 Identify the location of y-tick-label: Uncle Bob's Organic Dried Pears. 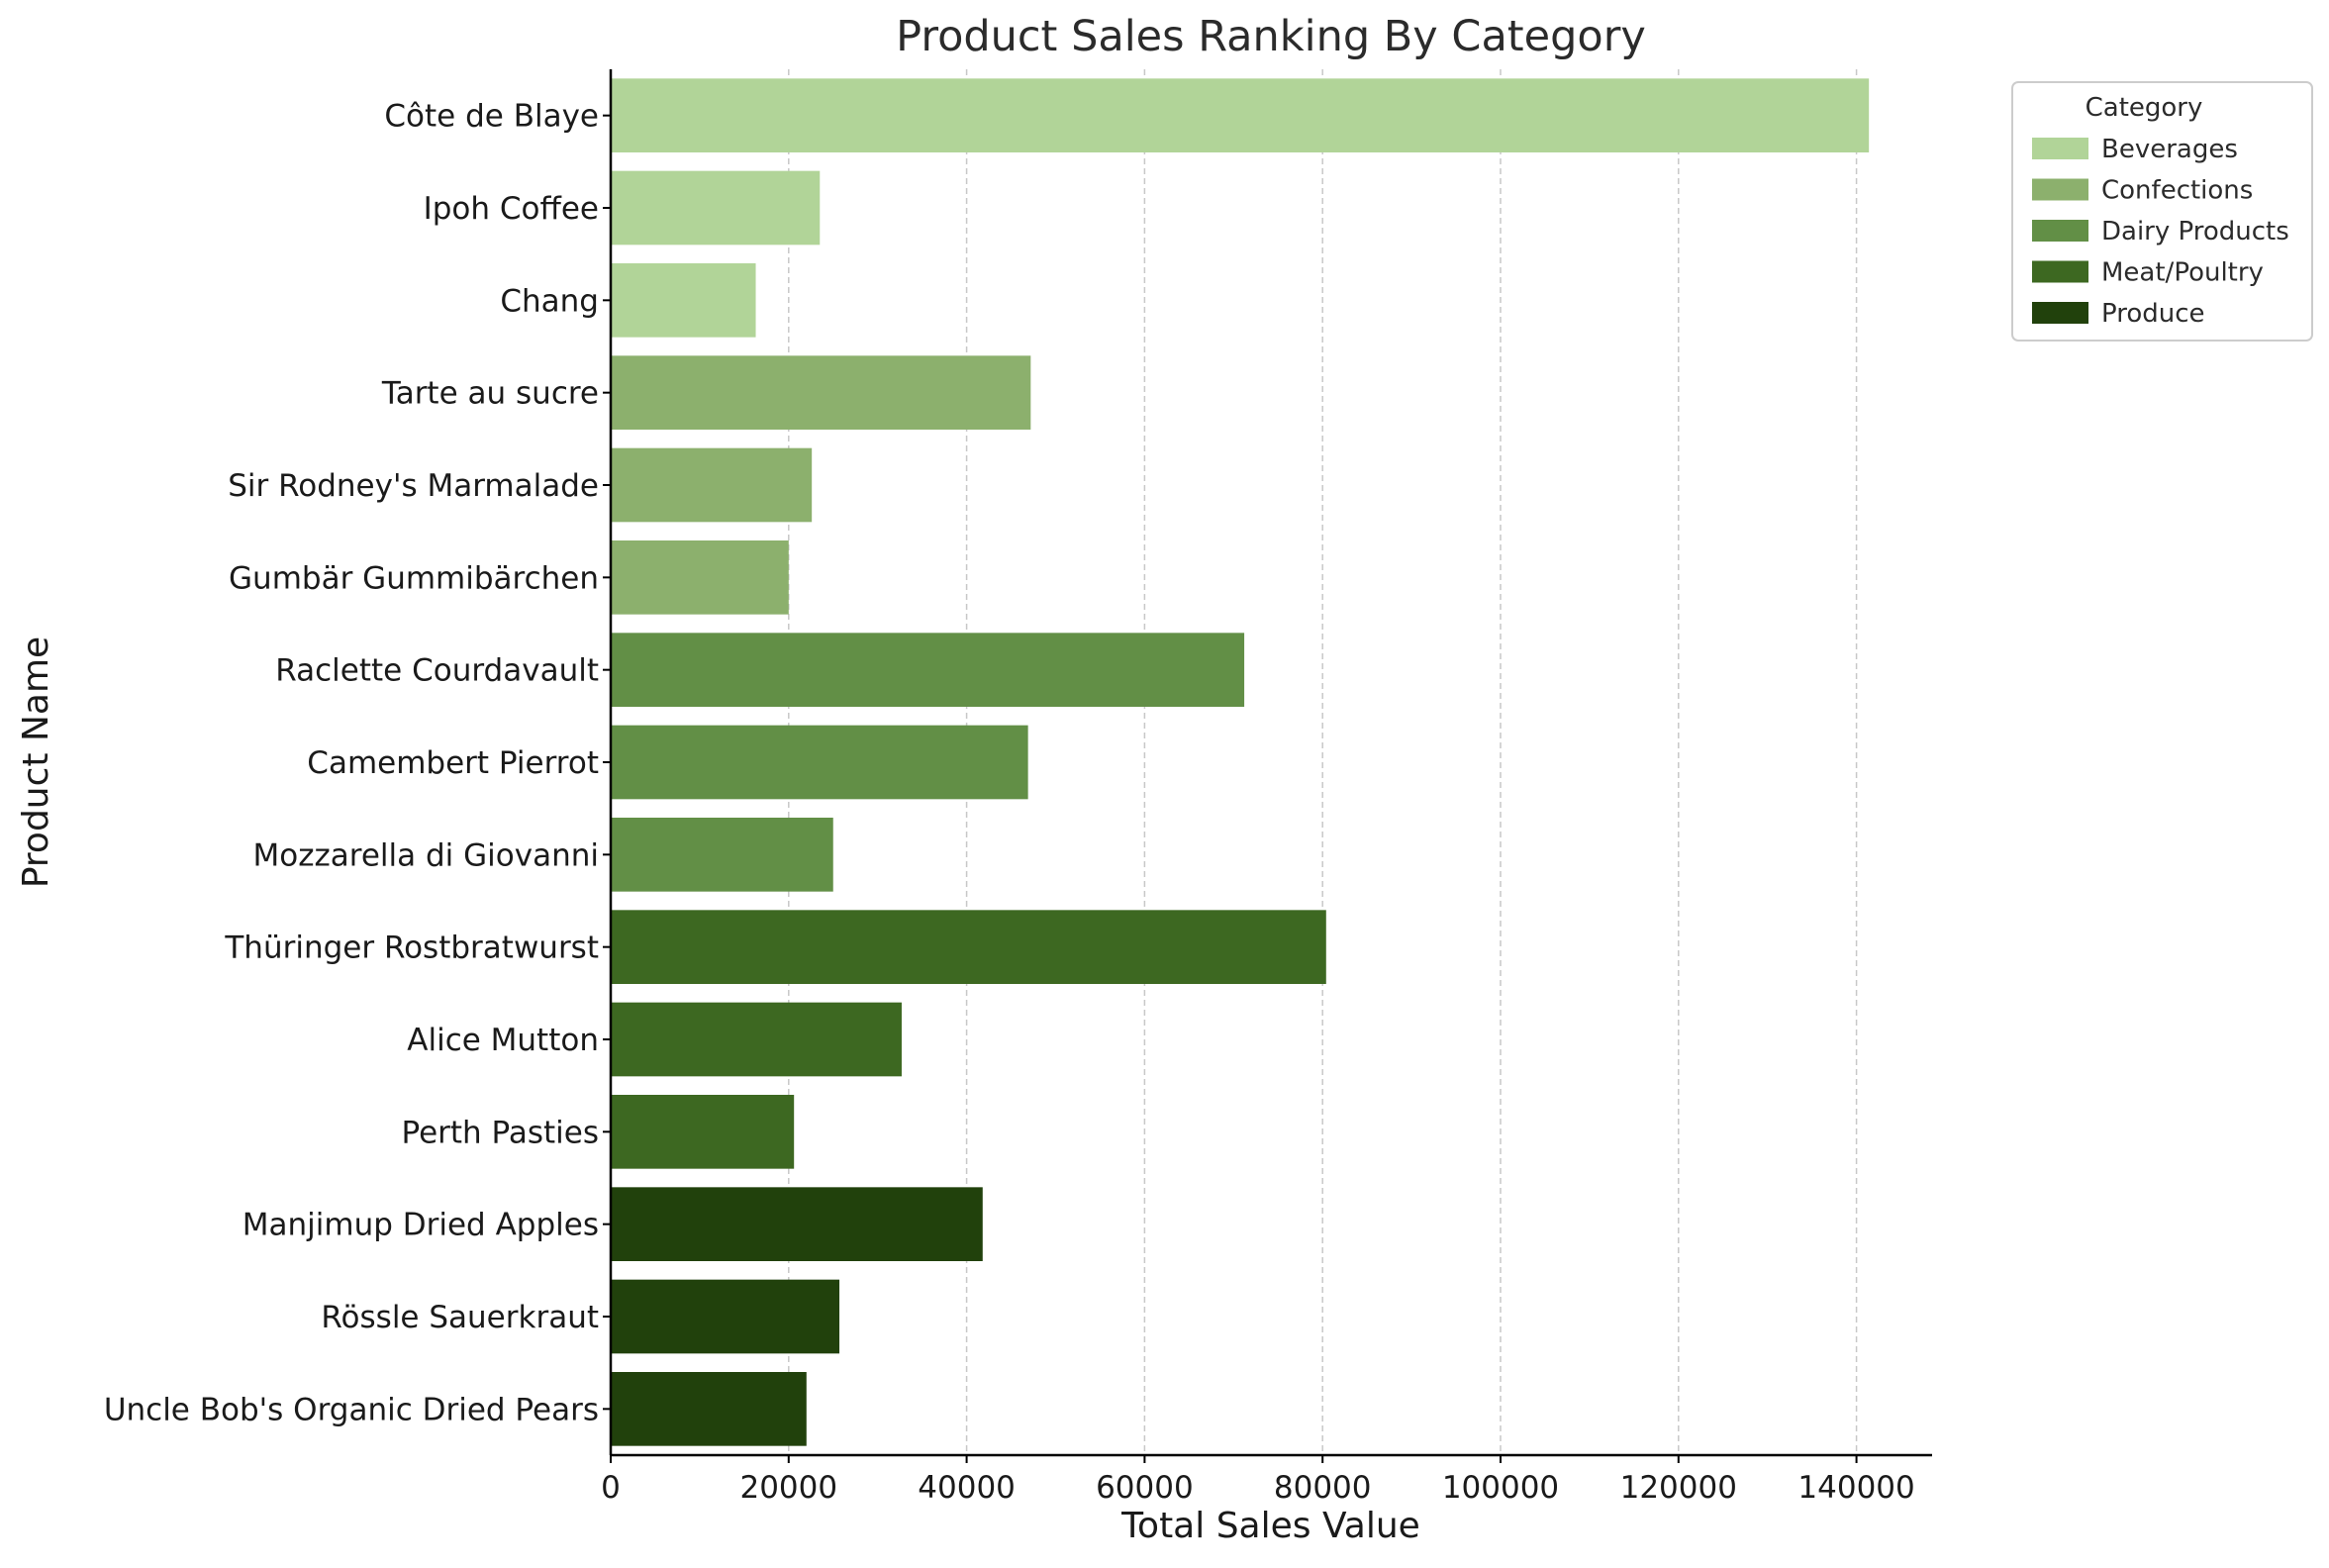
(351, 1409).